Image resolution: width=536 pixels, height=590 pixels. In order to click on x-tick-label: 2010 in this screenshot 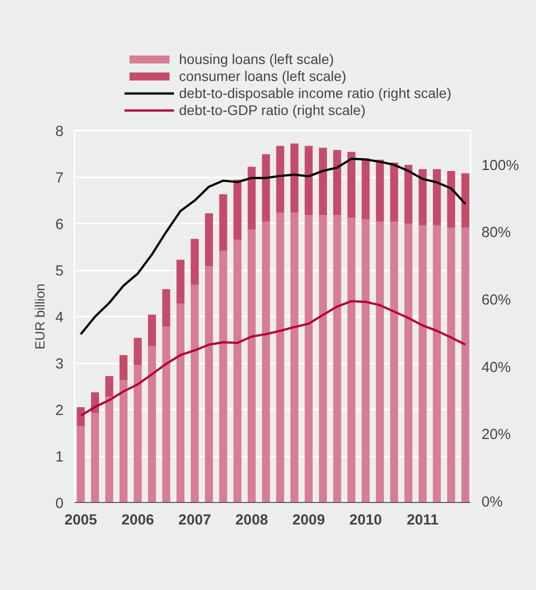, I will do `click(365, 520)`.